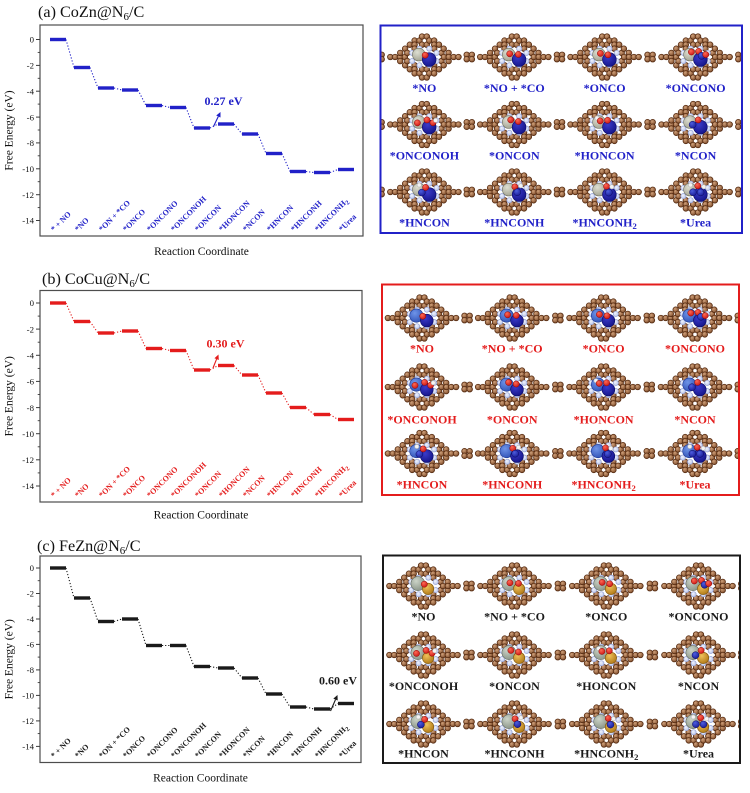  I want to click on svg-text: (a) CoZn@N6/C, so click(91, 13).